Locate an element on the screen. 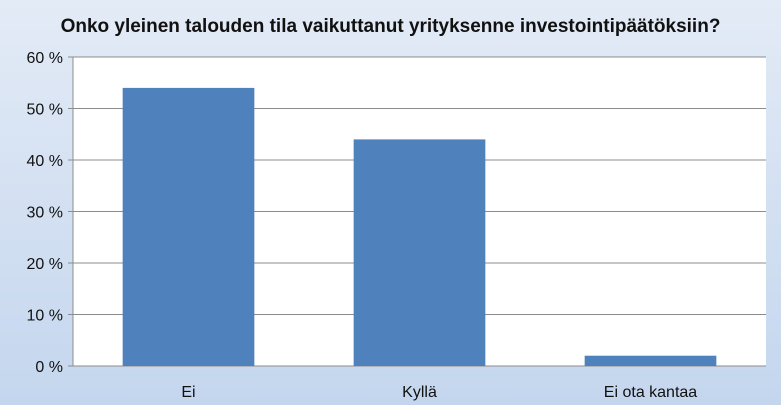 The image size is (781, 405). y-tick-label: 30 % is located at coordinates (45, 213).